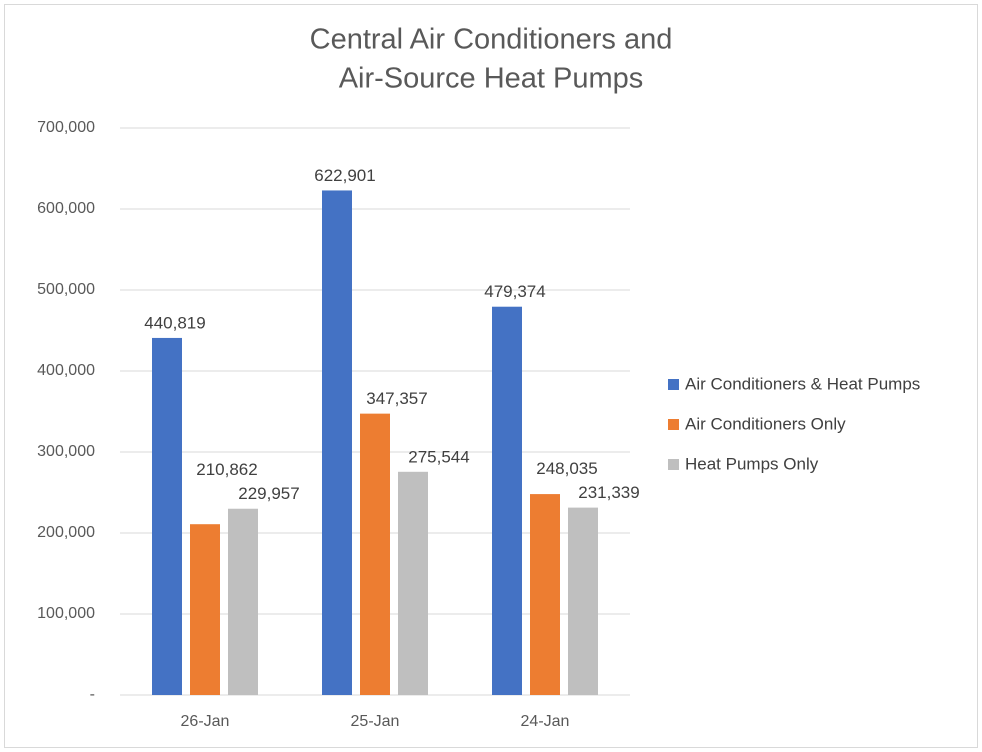 This screenshot has width=982, height=752. What do you see at coordinates (268, 493) in the screenshot?
I see `data-label: 229,957` at bounding box center [268, 493].